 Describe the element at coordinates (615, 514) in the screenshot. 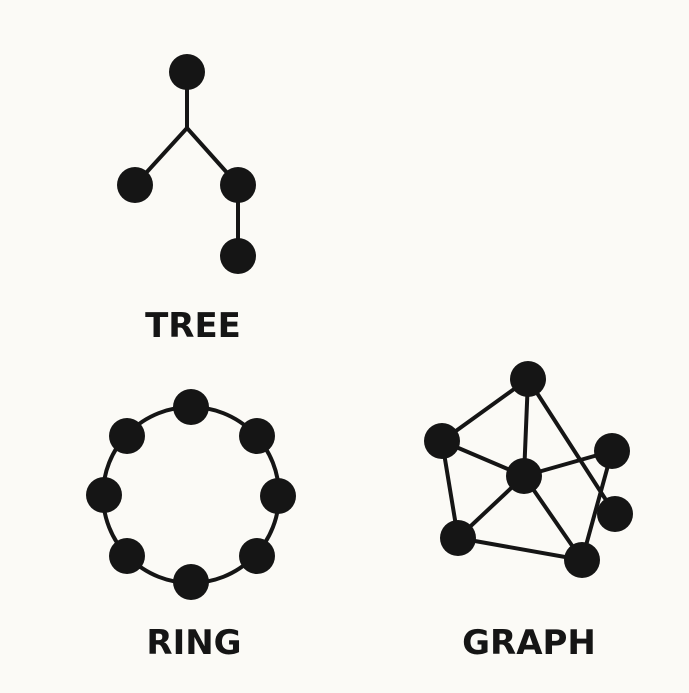

I see `graph-node-lower-right` at that location.